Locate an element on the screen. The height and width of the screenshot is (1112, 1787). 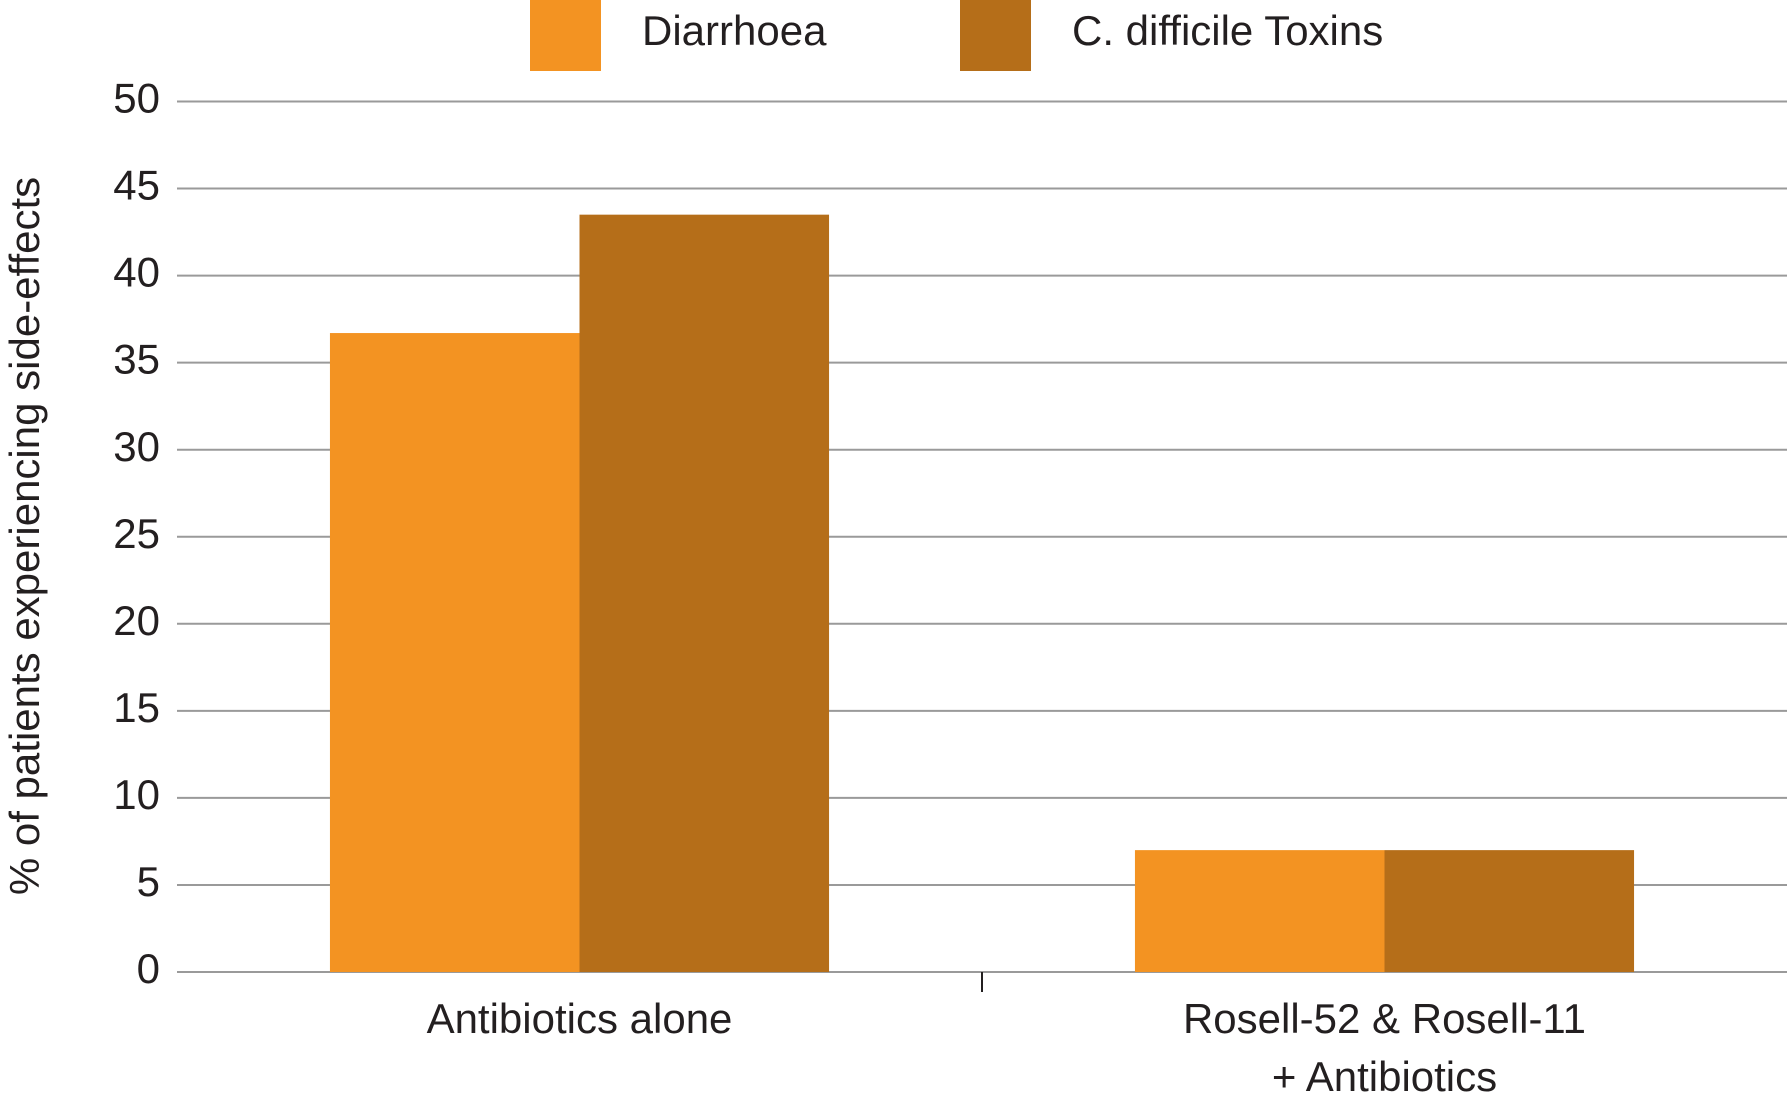
y-tick-label: 50 is located at coordinates (136, 98).